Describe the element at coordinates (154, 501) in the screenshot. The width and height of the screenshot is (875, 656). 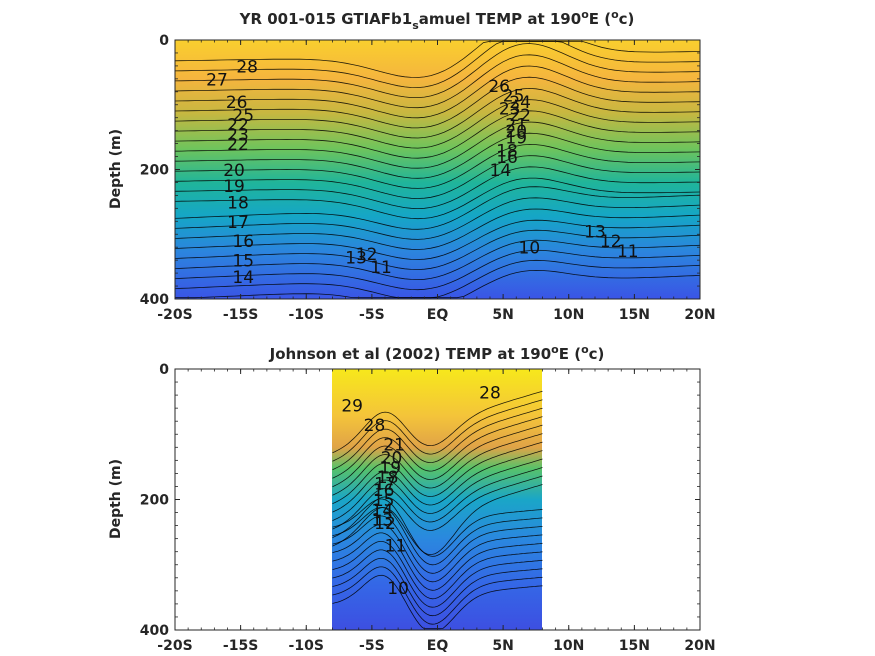
I see `y-tick-label: 200` at that location.